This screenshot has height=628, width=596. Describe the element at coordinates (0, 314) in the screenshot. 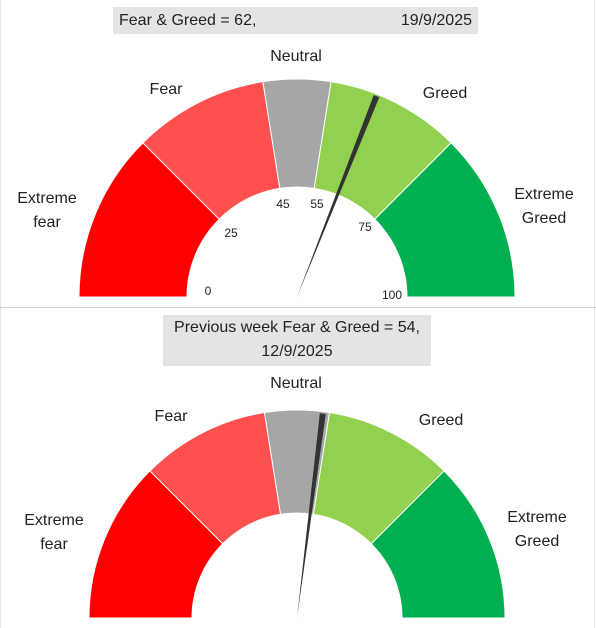

I see `left-gridline` at that location.